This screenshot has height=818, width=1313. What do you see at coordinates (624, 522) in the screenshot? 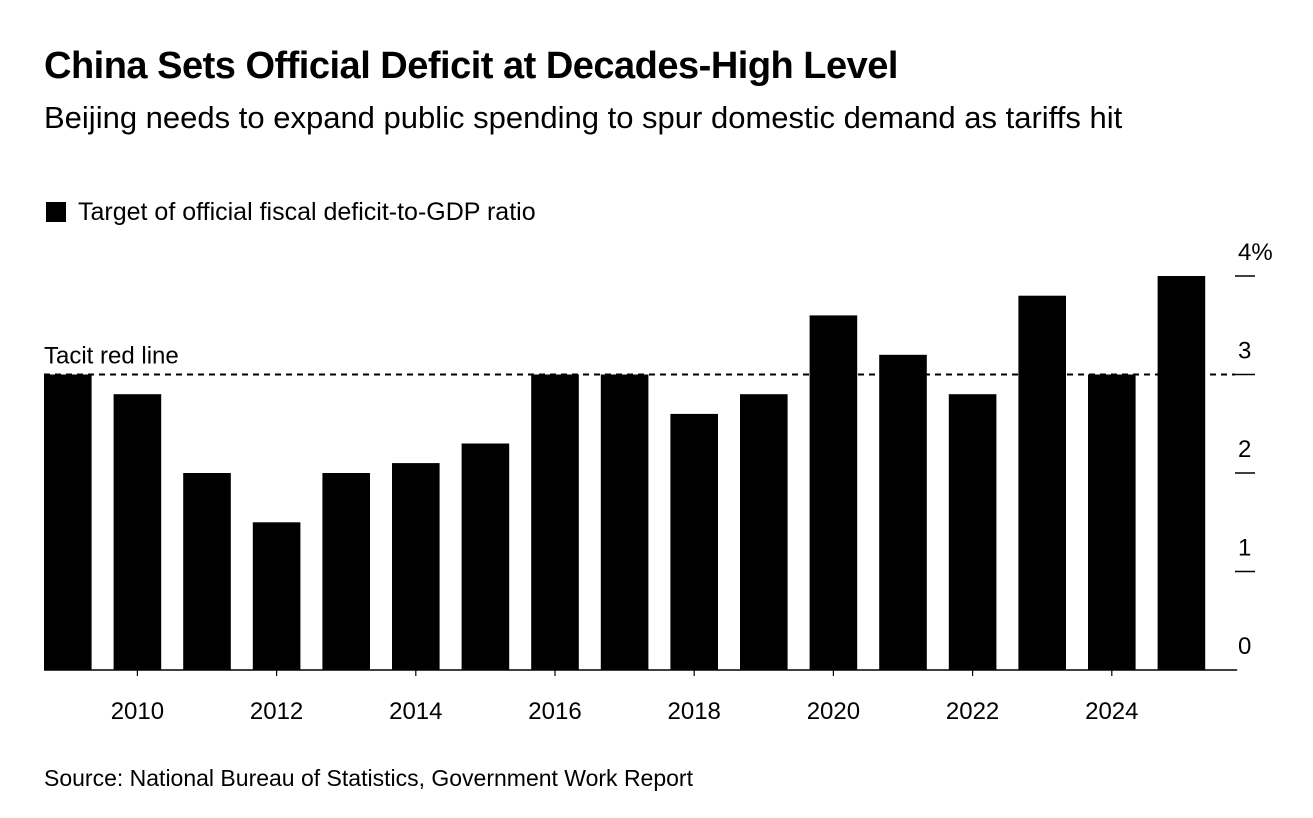
I see `bar-2017` at bounding box center [624, 522].